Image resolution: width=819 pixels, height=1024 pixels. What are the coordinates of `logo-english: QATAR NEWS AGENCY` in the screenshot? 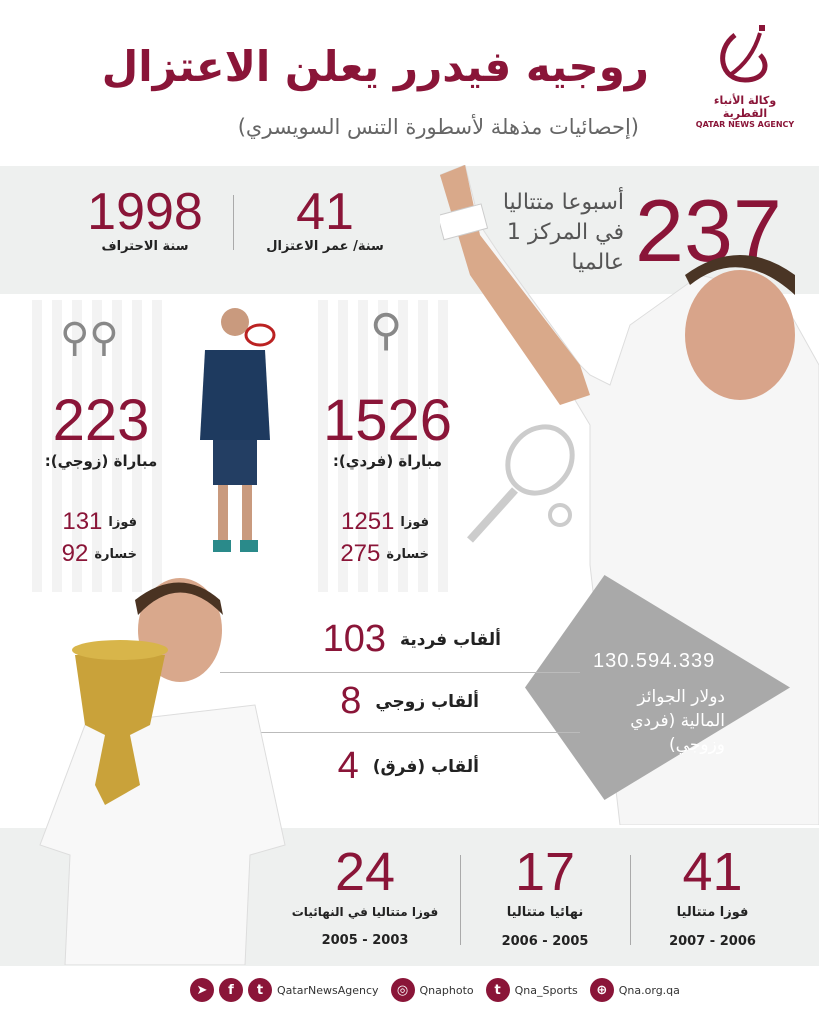 It's located at (745, 124).